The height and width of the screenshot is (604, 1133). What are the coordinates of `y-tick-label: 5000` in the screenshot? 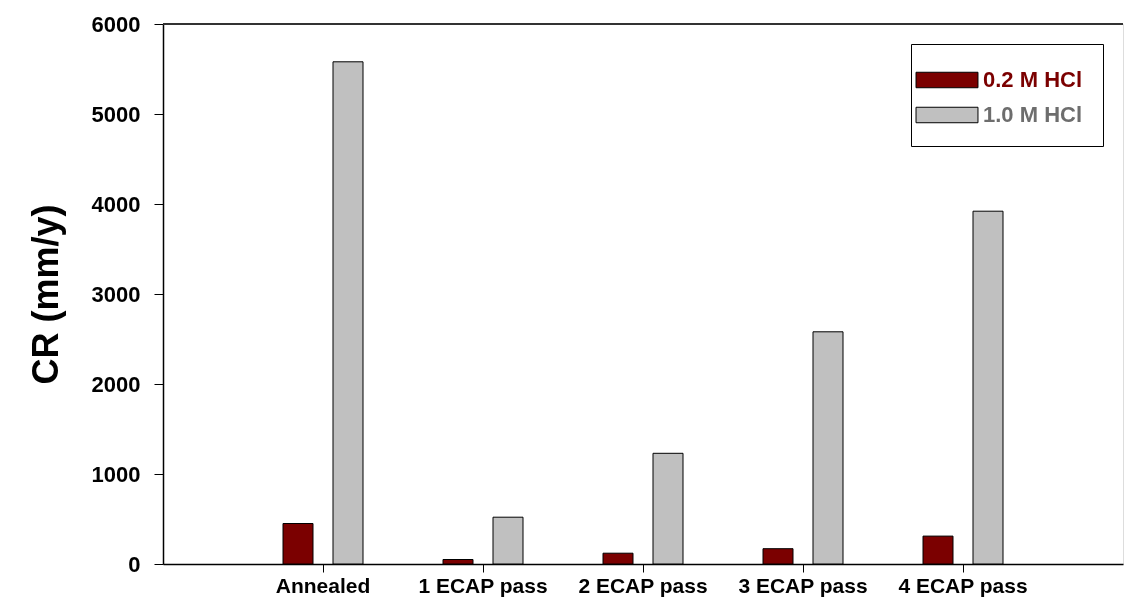 It's located at (116, 114).